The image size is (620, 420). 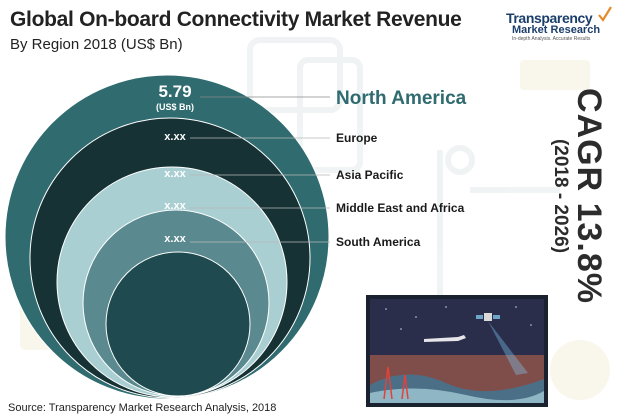 I want to click on category-label-europe: Europe, so click(x=357, y=138).